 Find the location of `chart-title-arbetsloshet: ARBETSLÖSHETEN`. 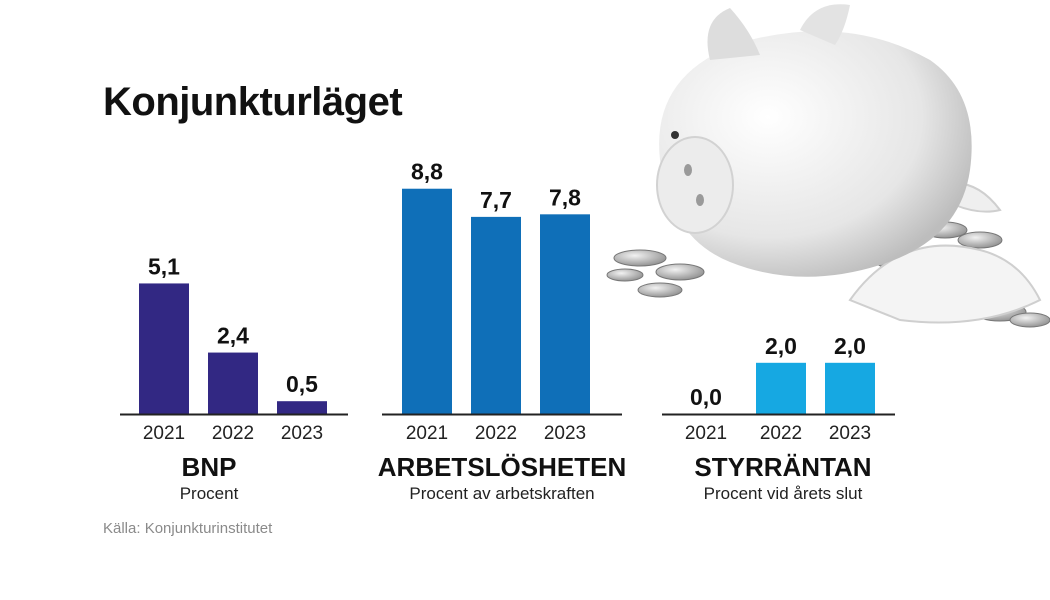

chart-title-arbetsloshet: ARBETSLÖSHETEN is located at coordinates (502, 467).